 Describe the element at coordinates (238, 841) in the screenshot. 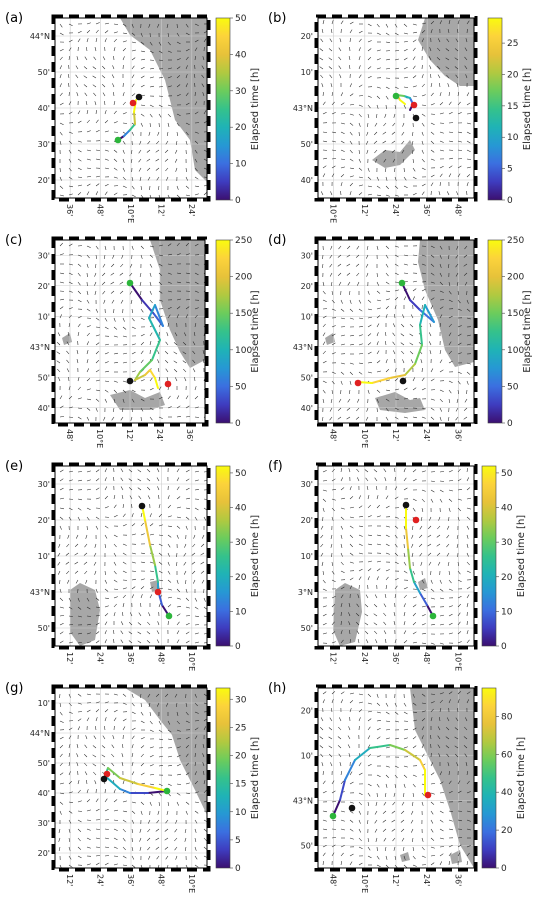

I see `colorbar-tick-label: 5` at that location.